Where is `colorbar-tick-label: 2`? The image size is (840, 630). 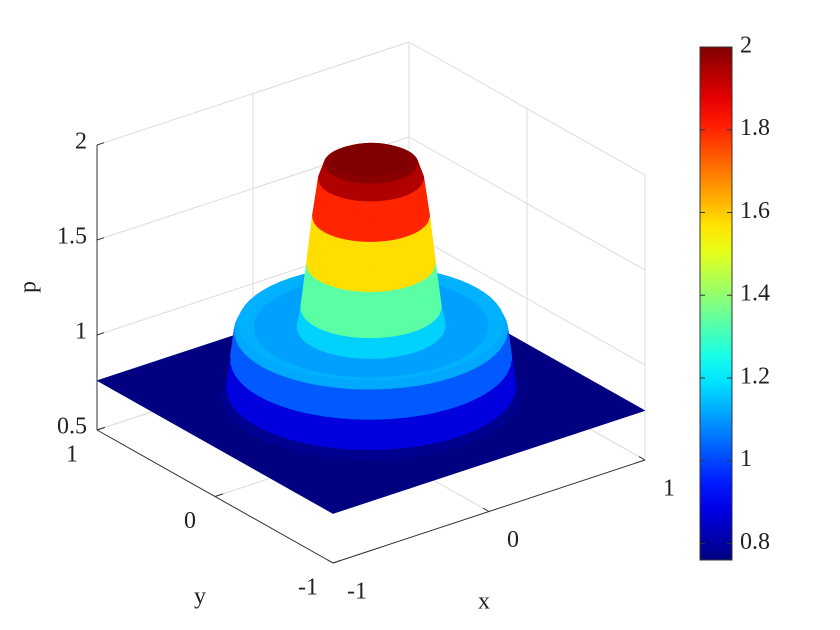 colorbar-tick-label: 2 is located at coordinates (746, 46).